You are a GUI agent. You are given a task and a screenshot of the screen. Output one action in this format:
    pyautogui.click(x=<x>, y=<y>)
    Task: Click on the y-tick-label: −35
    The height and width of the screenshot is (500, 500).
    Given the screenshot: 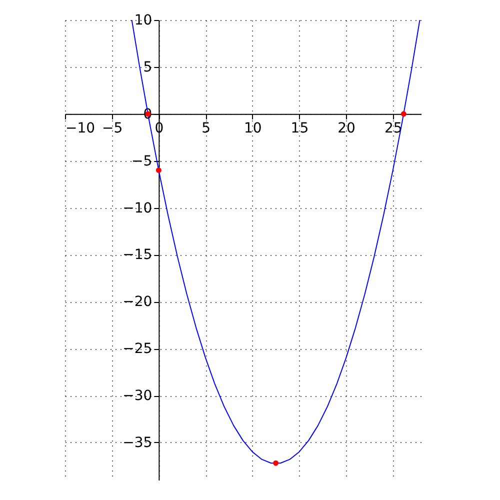 What is the action you would take?
    pyautogui.click(x=137, y=442)
    